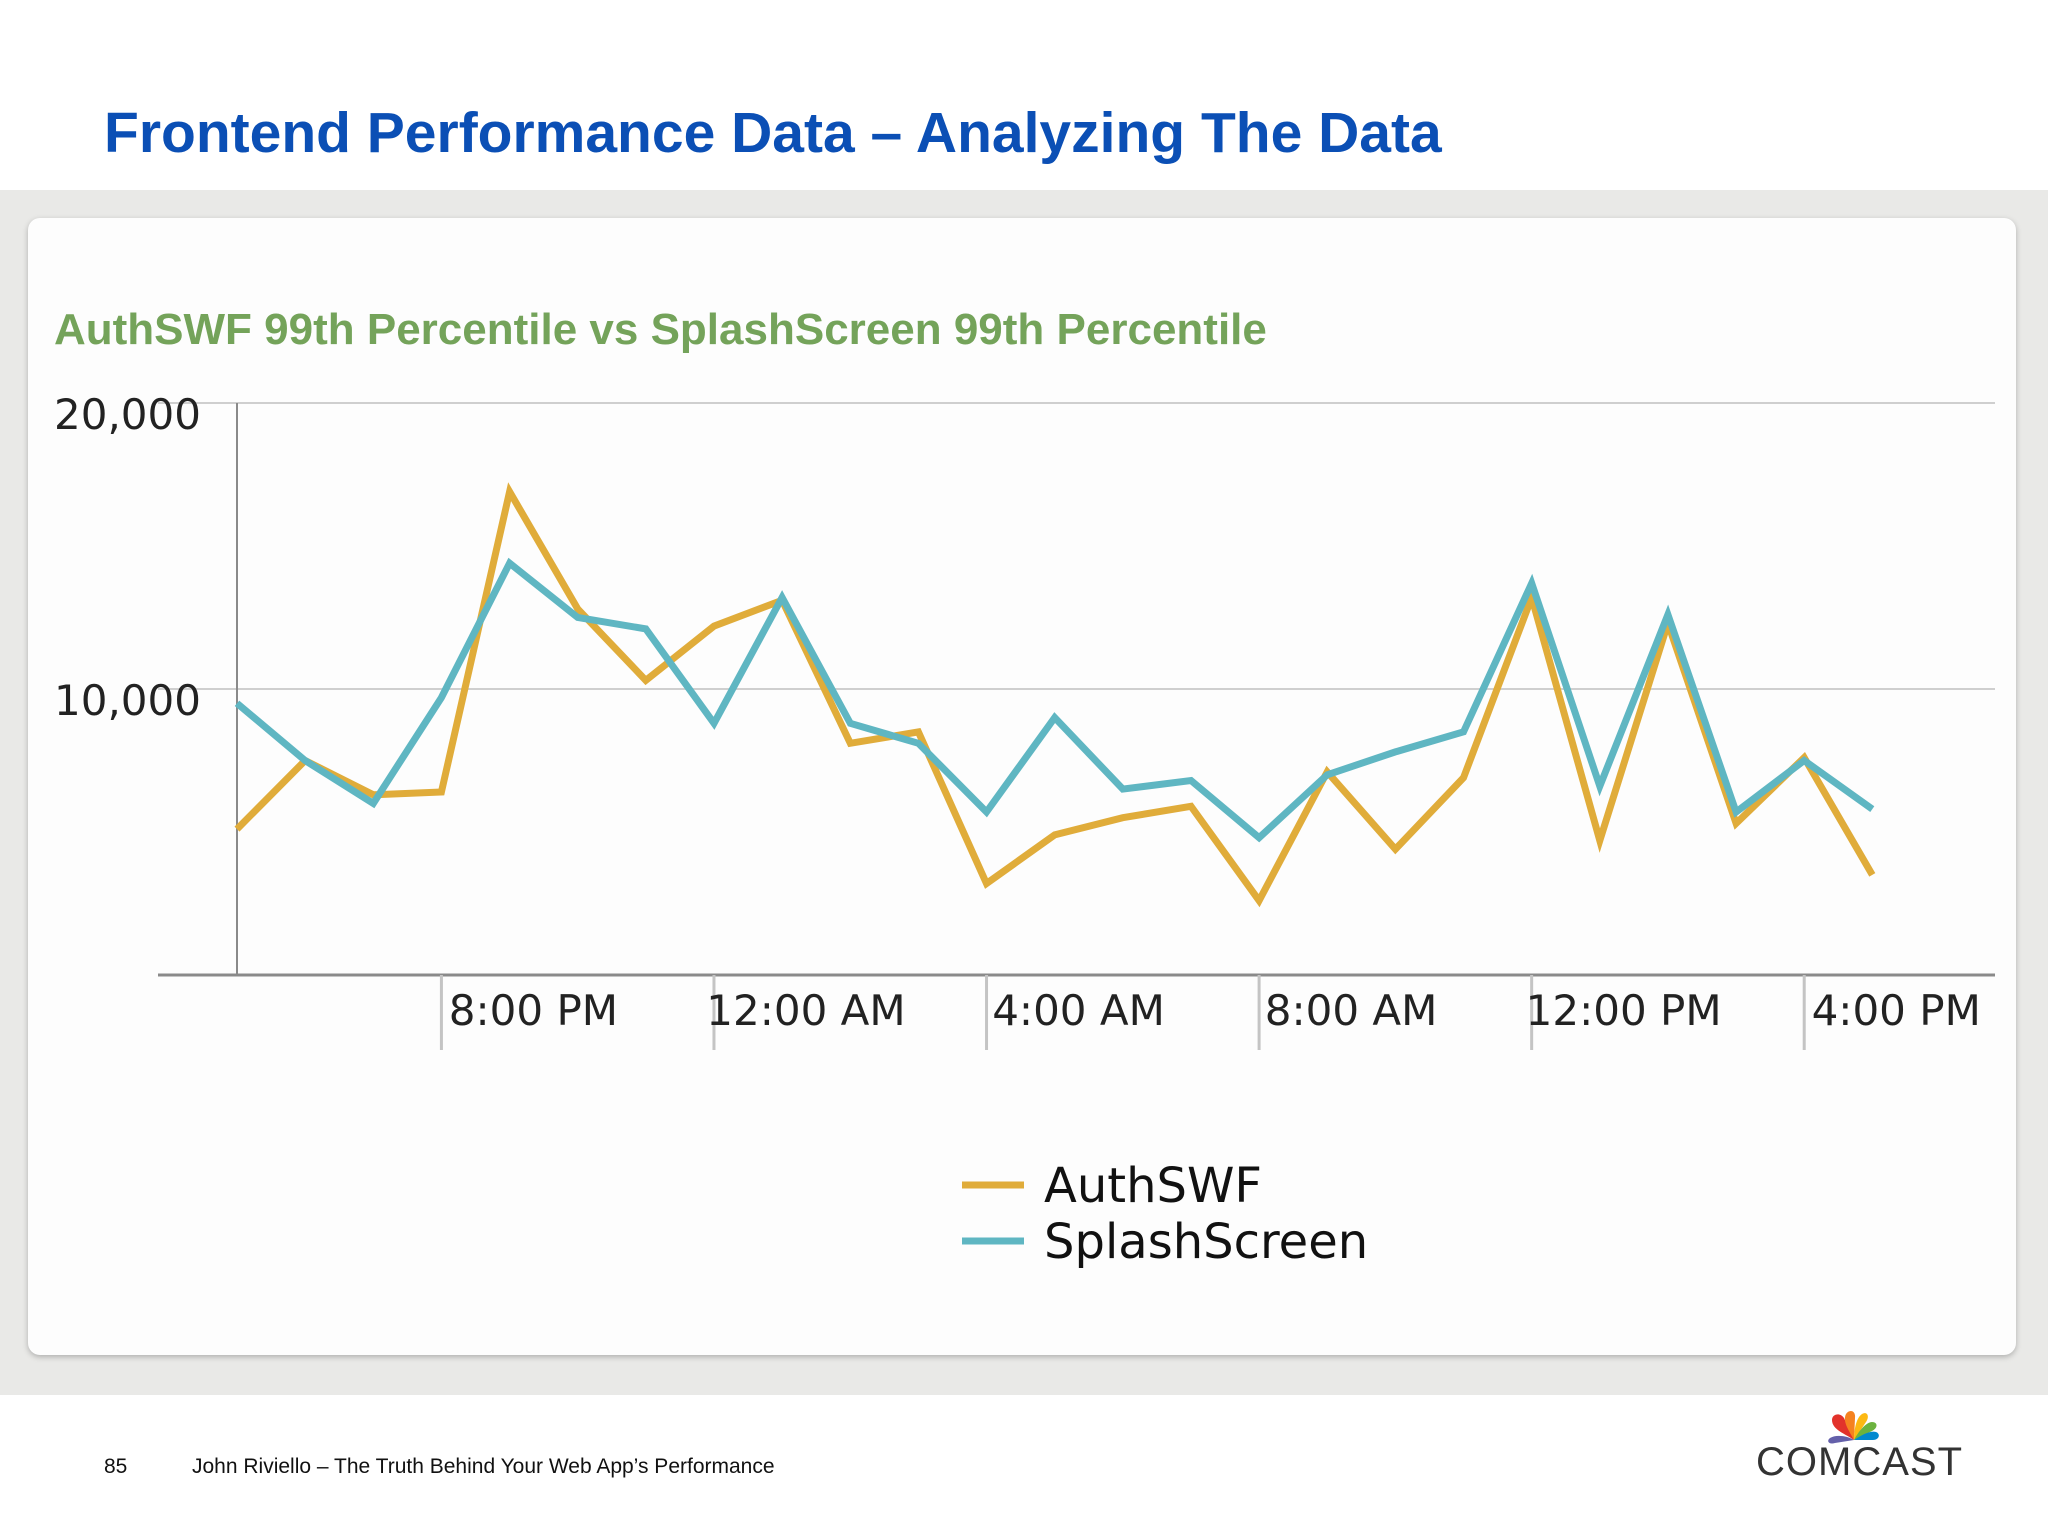  I want to click on legend-label-splashscreen: SplashScreen, so click(1206, 1242).